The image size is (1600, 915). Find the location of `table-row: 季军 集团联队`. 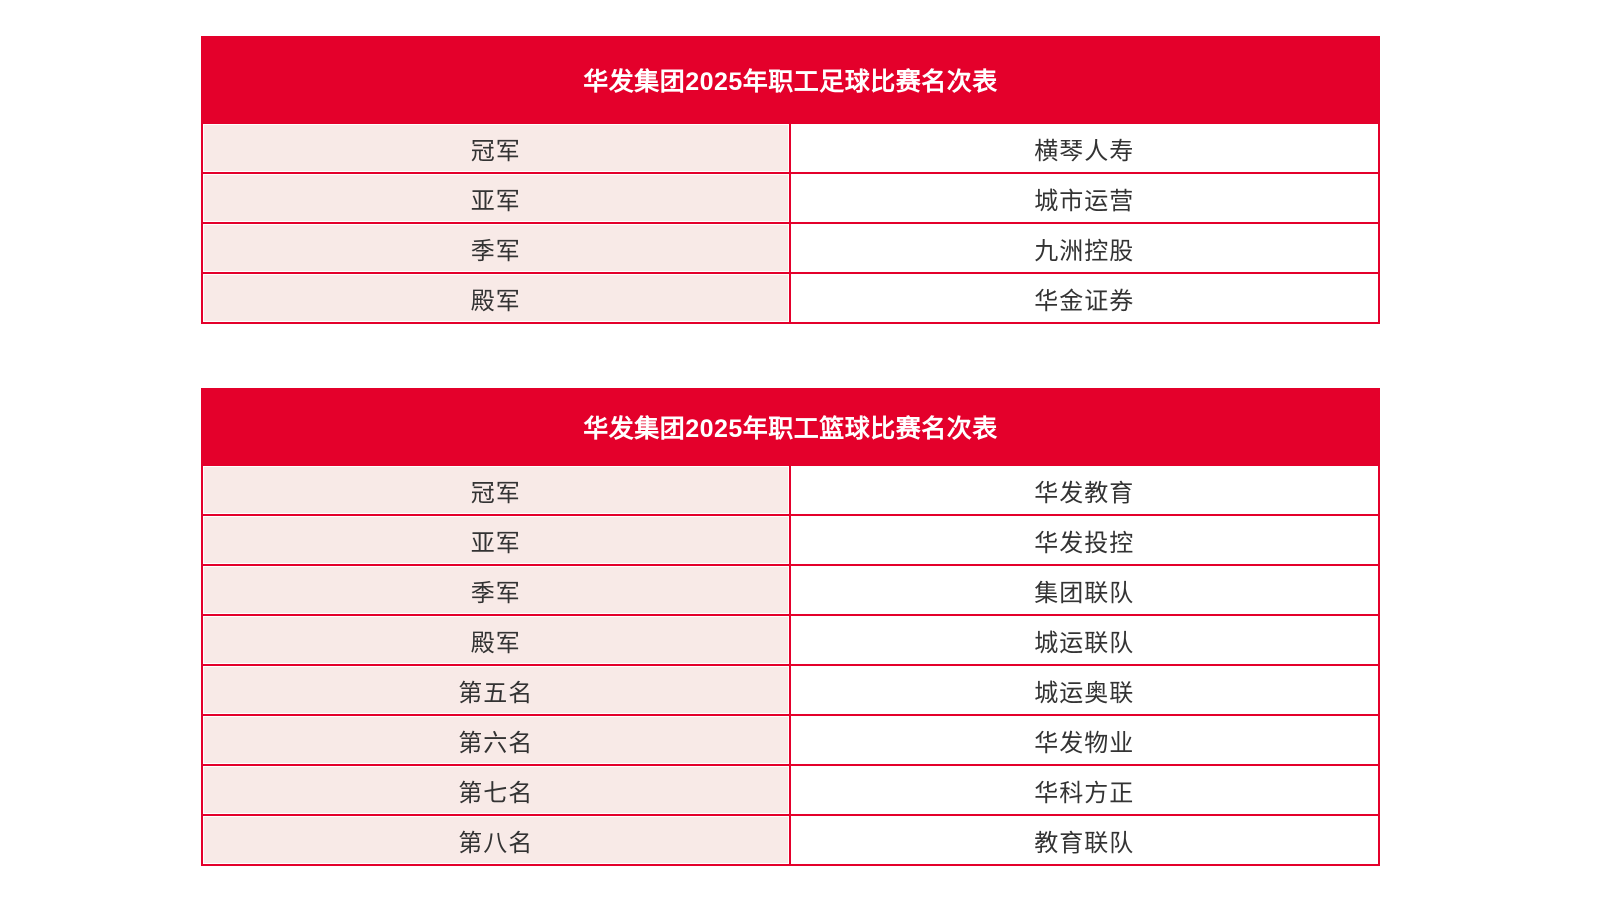

table-row: 季军 集团联队 is located at coordinates (790, 591).